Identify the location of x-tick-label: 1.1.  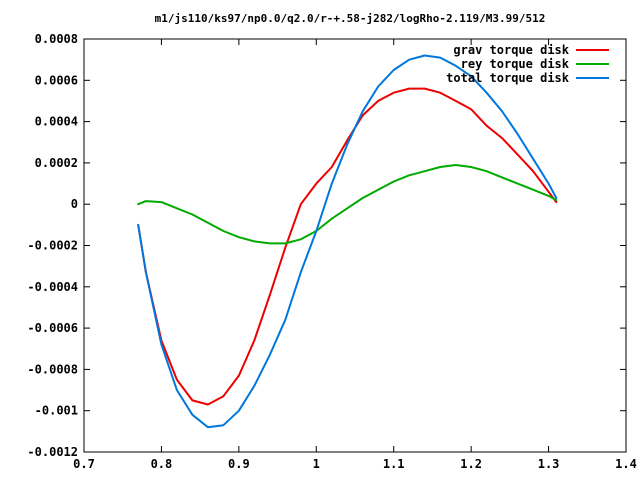
(394, 464).